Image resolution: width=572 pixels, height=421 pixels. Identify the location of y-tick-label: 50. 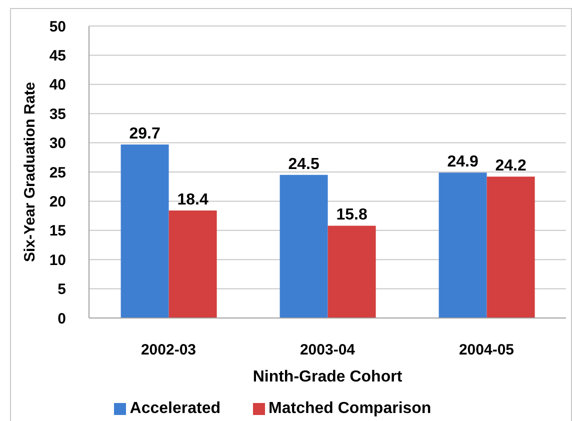
(57, 27).